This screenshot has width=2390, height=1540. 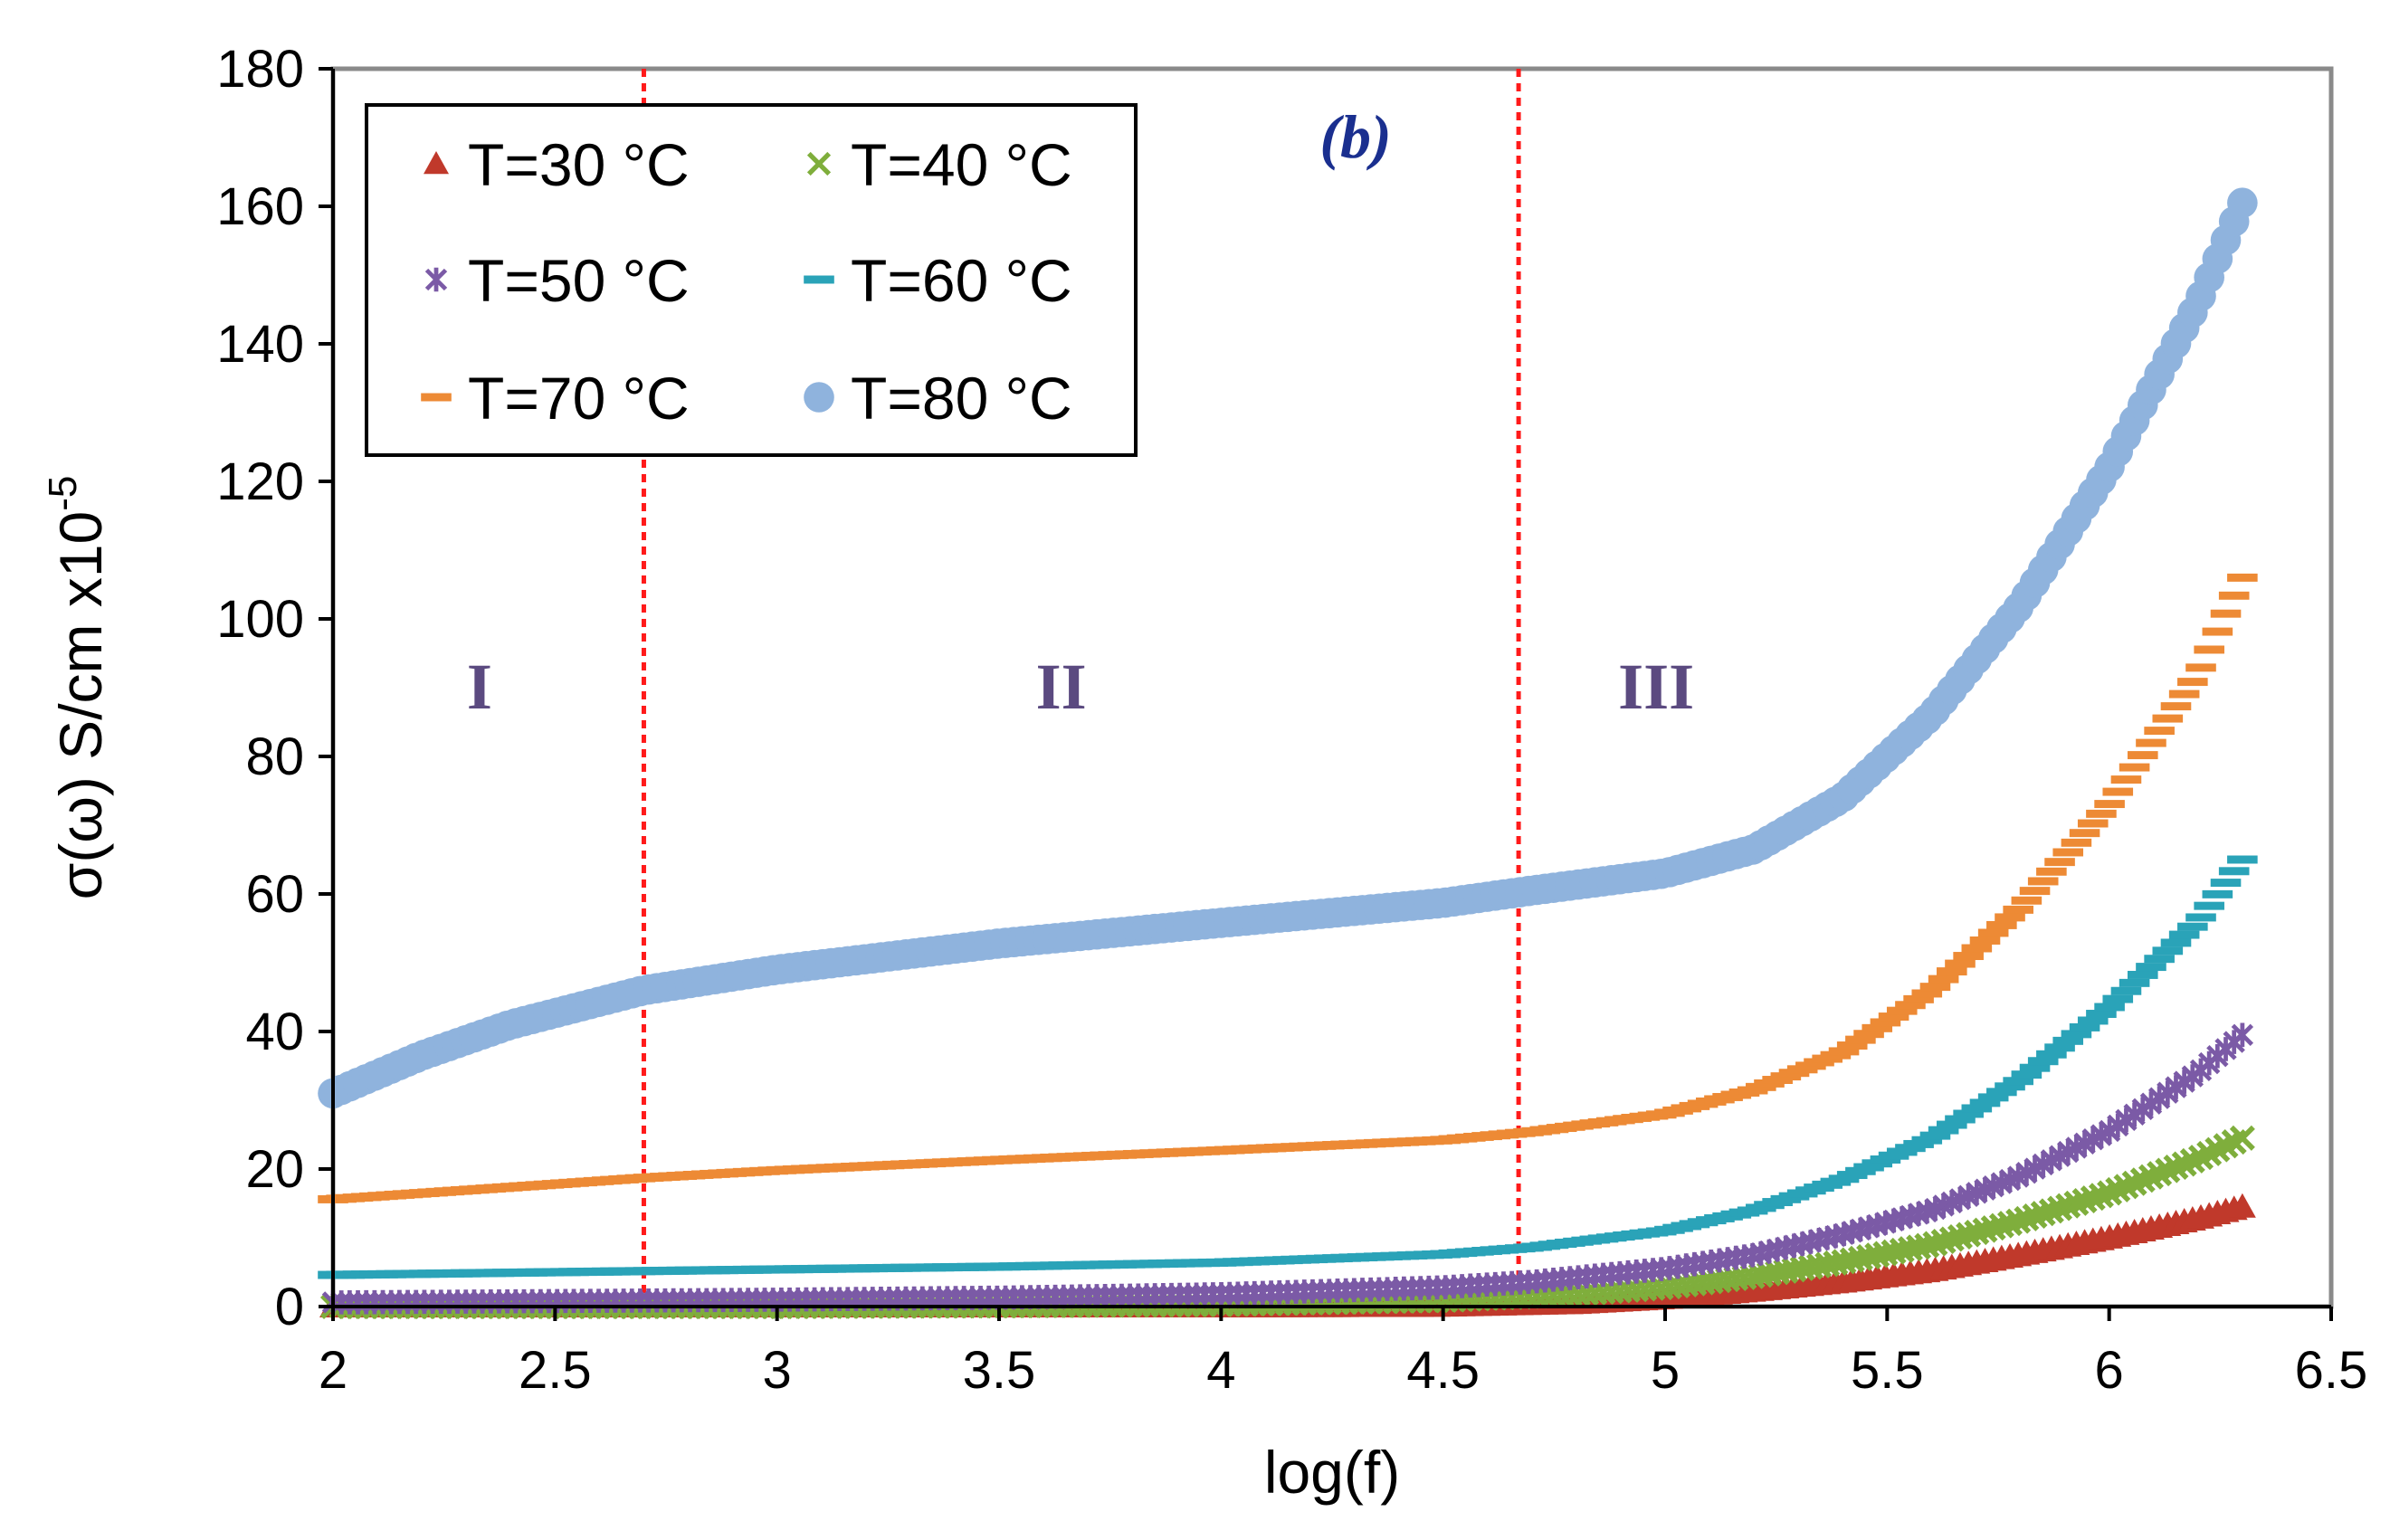 What do you see at coordinates (1332, 1473) in the screenshot?
I see `x-axis-title: log(f)` at bounding box center [1332, 1473].